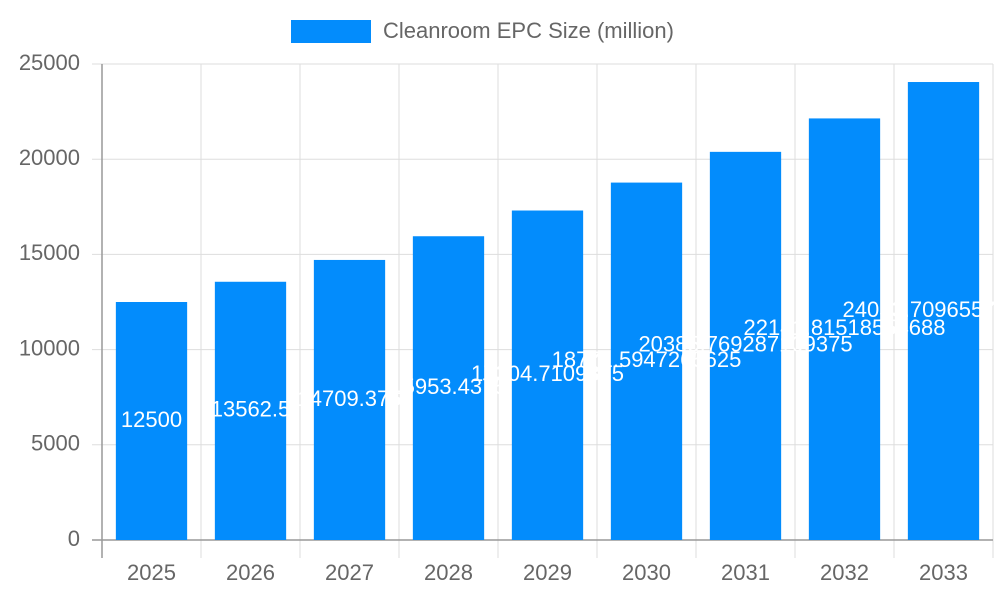 This screenshot has width=1000, height=600. Describe the element at coordinates (151, 572) in the screenshot. I see `x-tick-label: 2025` at that location.